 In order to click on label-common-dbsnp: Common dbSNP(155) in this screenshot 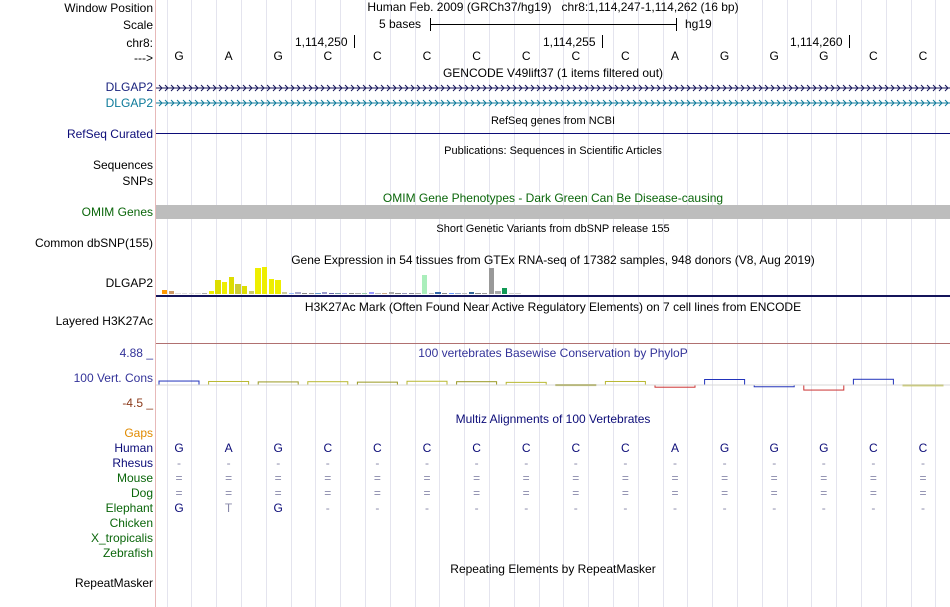, I will do `click(93, 243)`.